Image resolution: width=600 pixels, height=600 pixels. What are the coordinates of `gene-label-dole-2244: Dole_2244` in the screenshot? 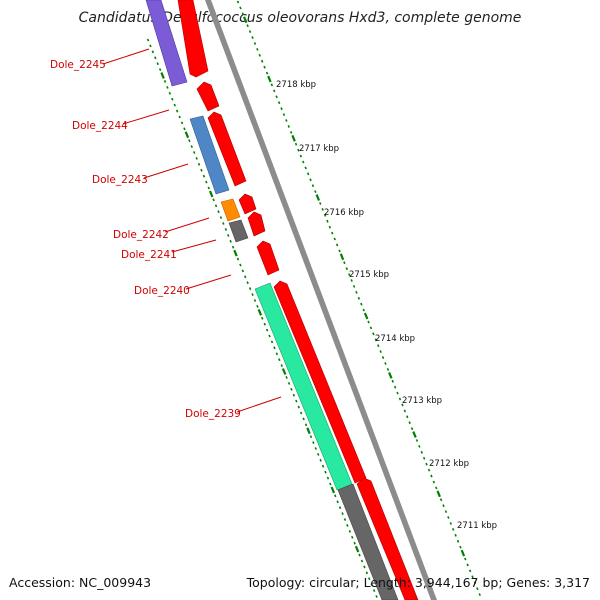 It's located at (100, 126).